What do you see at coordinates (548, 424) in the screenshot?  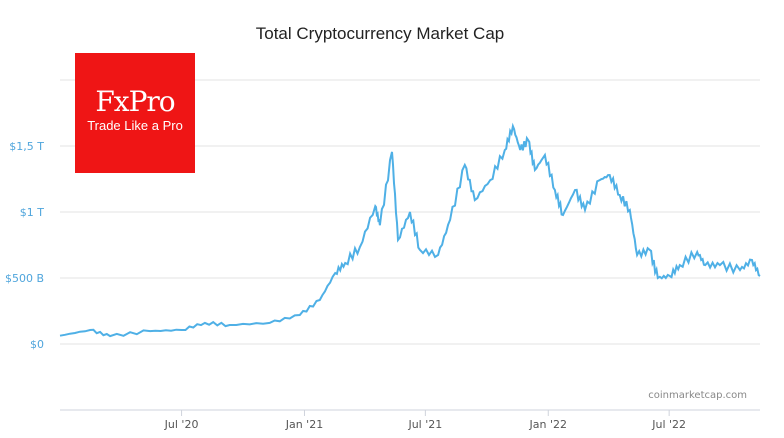 I see `x-tick-label: Jan '22` at bounding box center [548, 424].